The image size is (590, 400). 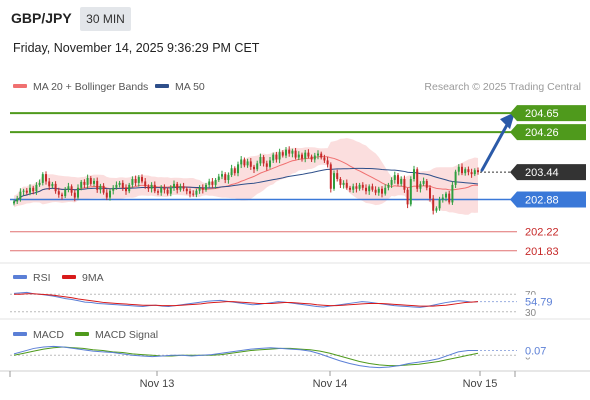 I want to click on level-label-202.88: 202.88, so click(x=542, y=201).